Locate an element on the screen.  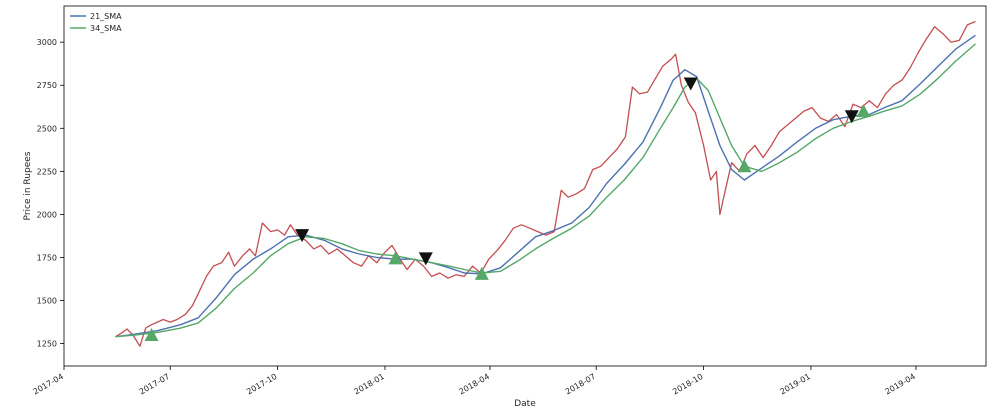
y-tick-label: 1250 is located at coordinates (47, 344).